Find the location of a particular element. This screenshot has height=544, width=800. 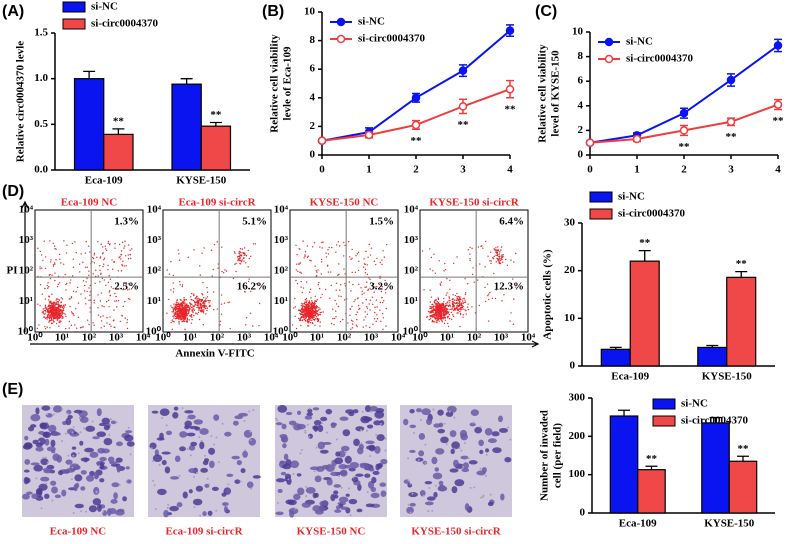

y-tick-label: 10¹ is located at coordinates (411, 301).